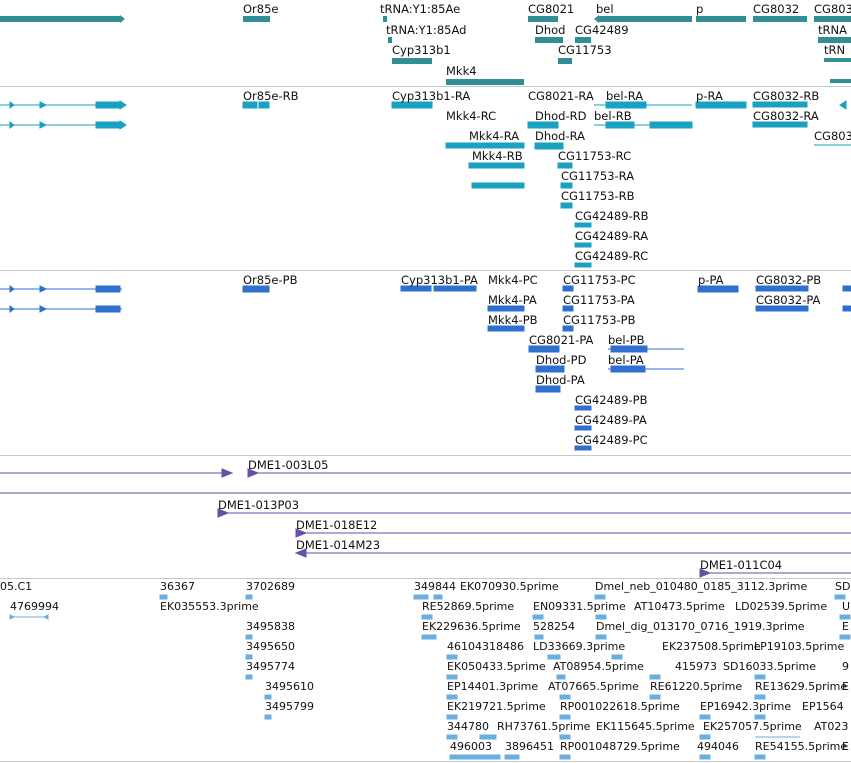 This screenshot has width=851, height=763. I want to click on gene-label: Cyp313b1, so click(421, 50).